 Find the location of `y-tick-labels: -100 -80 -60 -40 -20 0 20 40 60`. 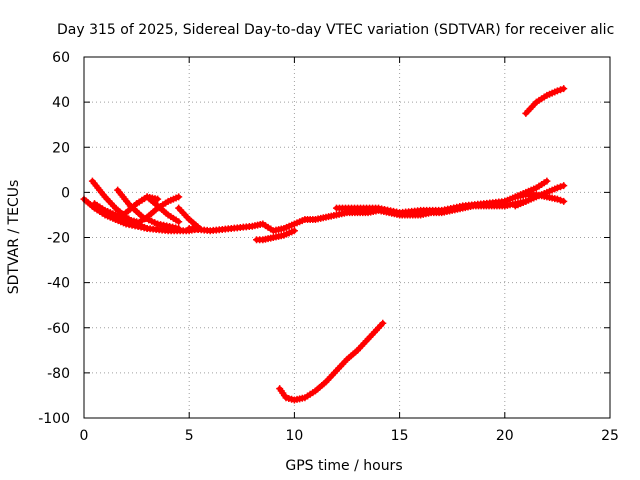

y-tick-labels: -100 -80 -60 -40 -20 0 20 40 60 is located at coordinates (54, 238).